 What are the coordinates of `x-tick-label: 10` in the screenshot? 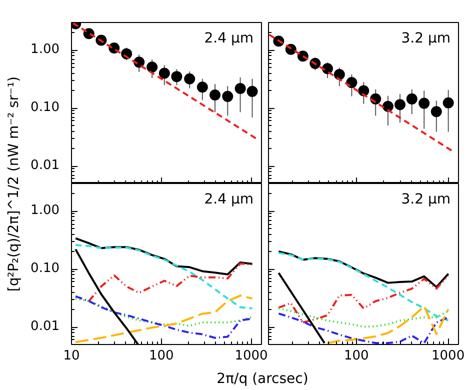 It's located at (71, 356).